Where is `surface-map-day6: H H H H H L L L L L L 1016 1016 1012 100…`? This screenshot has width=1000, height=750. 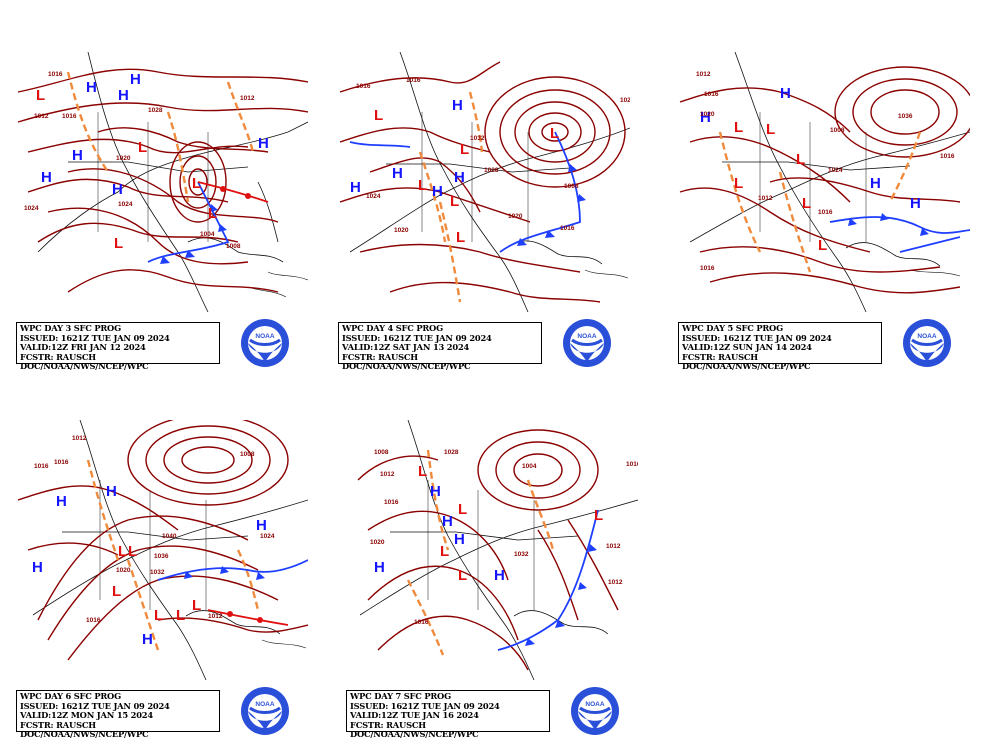 surface-map-day6: H H H H H L L L L L L 1016 1016 1012 100… is located at coordinates (158, 550).